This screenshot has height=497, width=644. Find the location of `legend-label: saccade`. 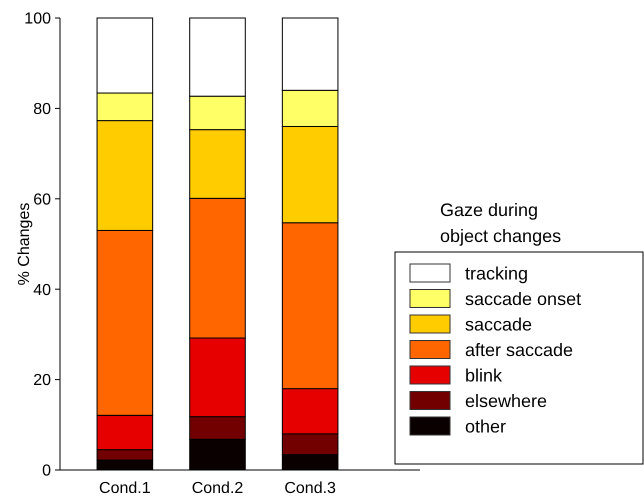

legend-label: saccade is located at coordinates (498, 324).